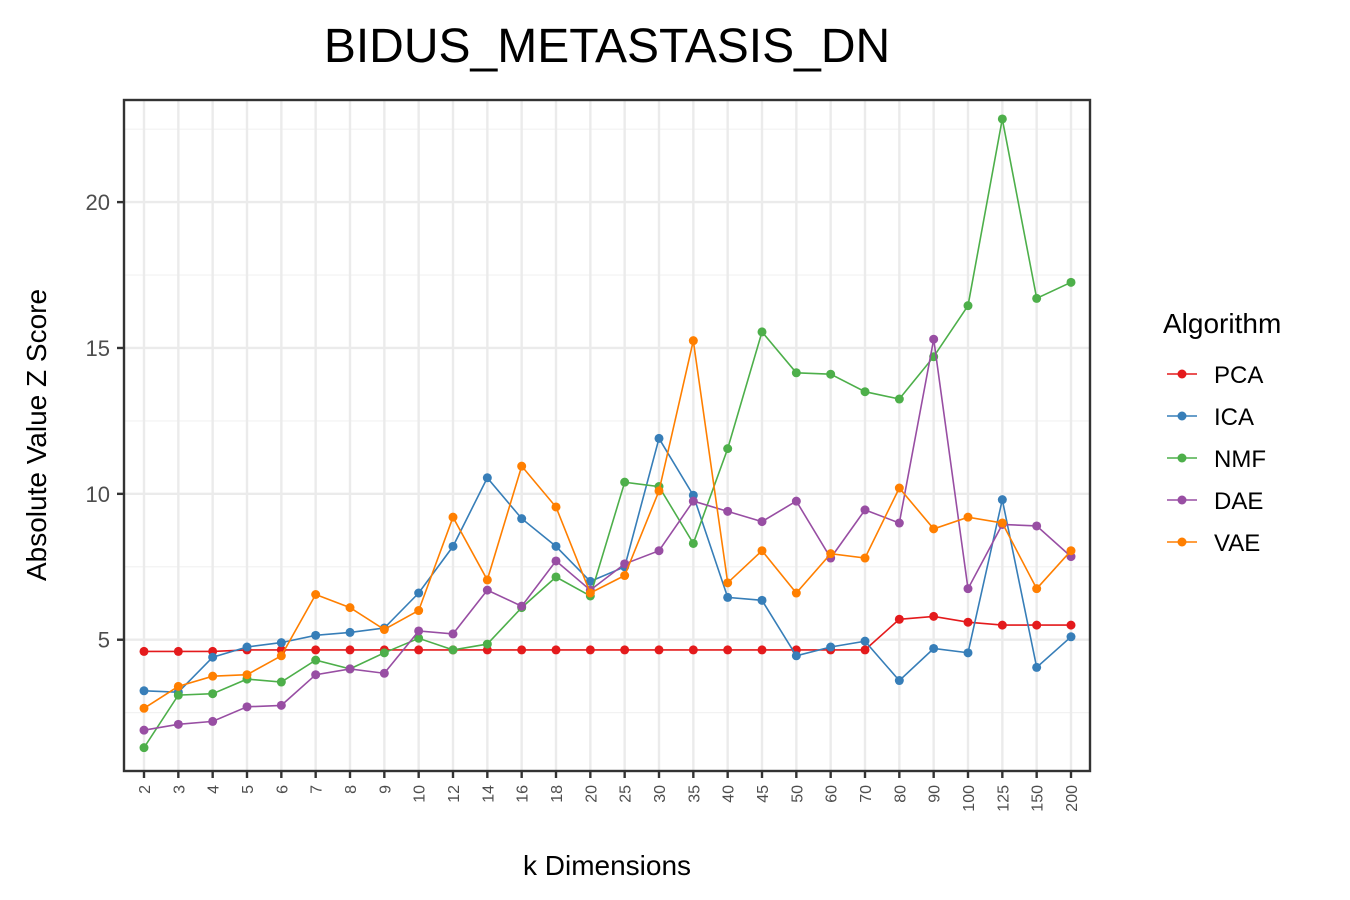 The height and width of the screenshot is (900, 1350). What do you see at coordinates (1240, 459) in the screenshot?
I see `legend-label: NMF` at bounding box center [1240, 459].